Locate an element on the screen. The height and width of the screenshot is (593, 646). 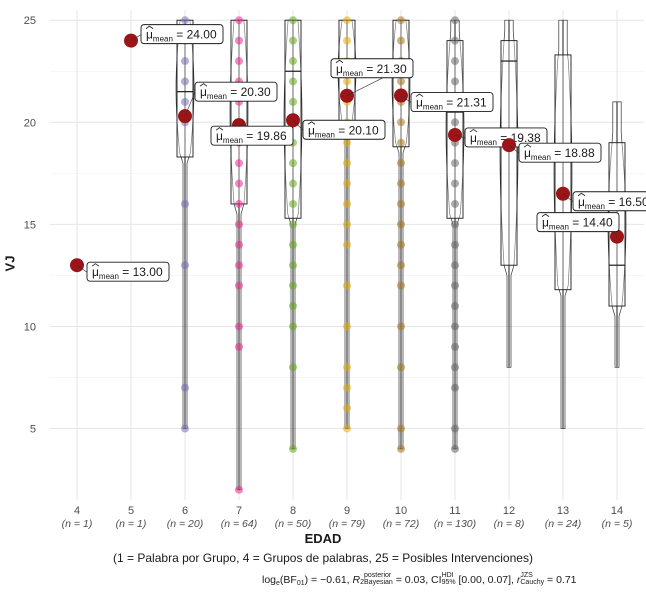
x-axis-label: EDAD is located at coordinates (323, 538).